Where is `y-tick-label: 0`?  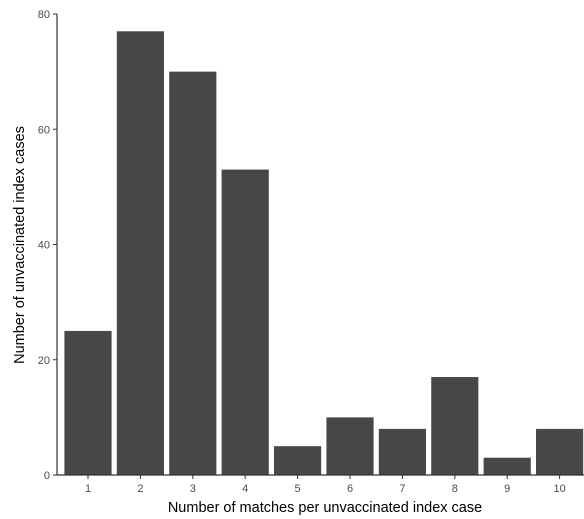 y-tick-label: 0 is located at coordinates (47, 476).